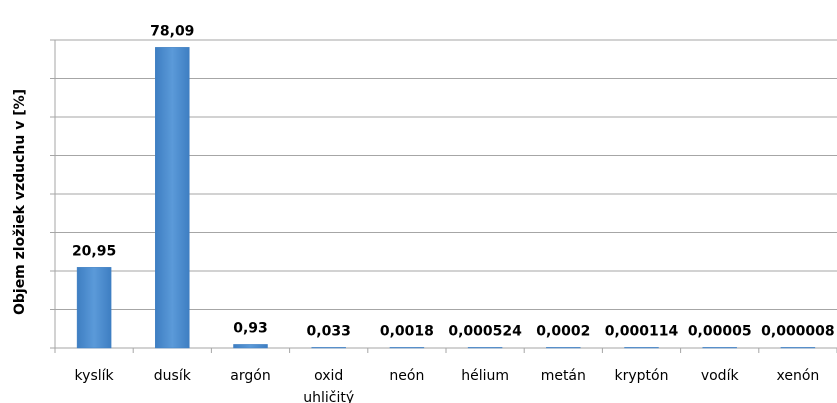 This screenshot has width=837, height=403. Describe the element at coordinates (250, 328) in the screenshot. I see `data-label: 0,93` at that location.